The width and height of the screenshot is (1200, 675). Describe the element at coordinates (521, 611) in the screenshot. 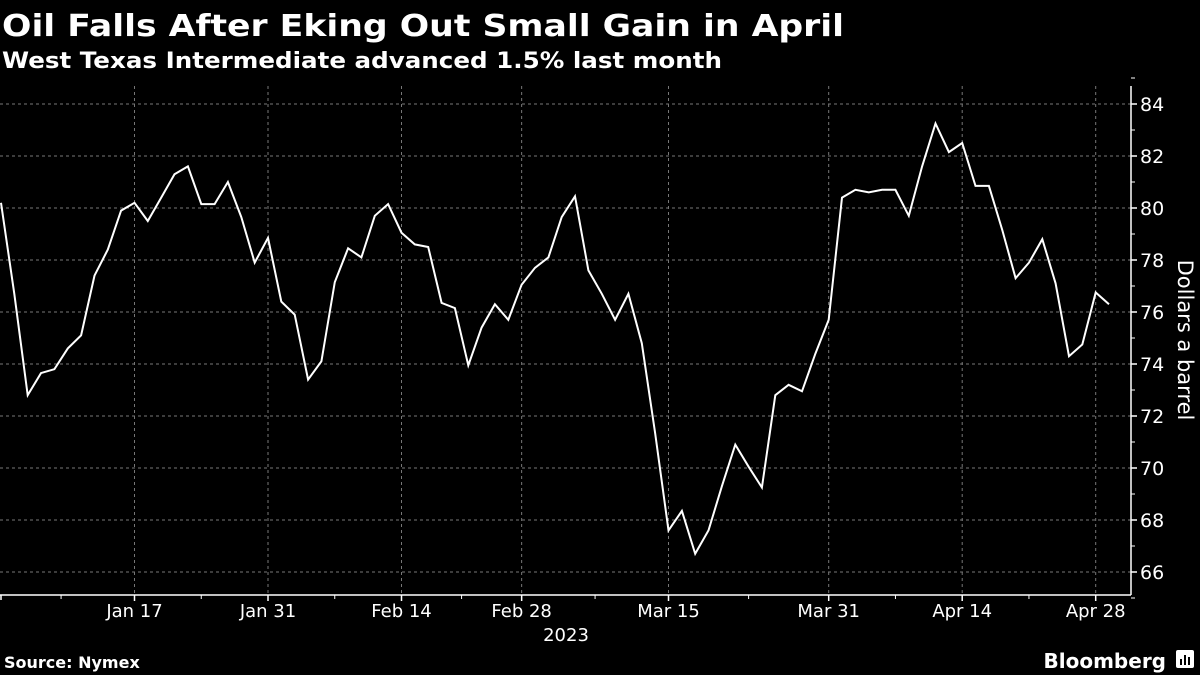

I see `x-tick-label: Feb 28` at that location.